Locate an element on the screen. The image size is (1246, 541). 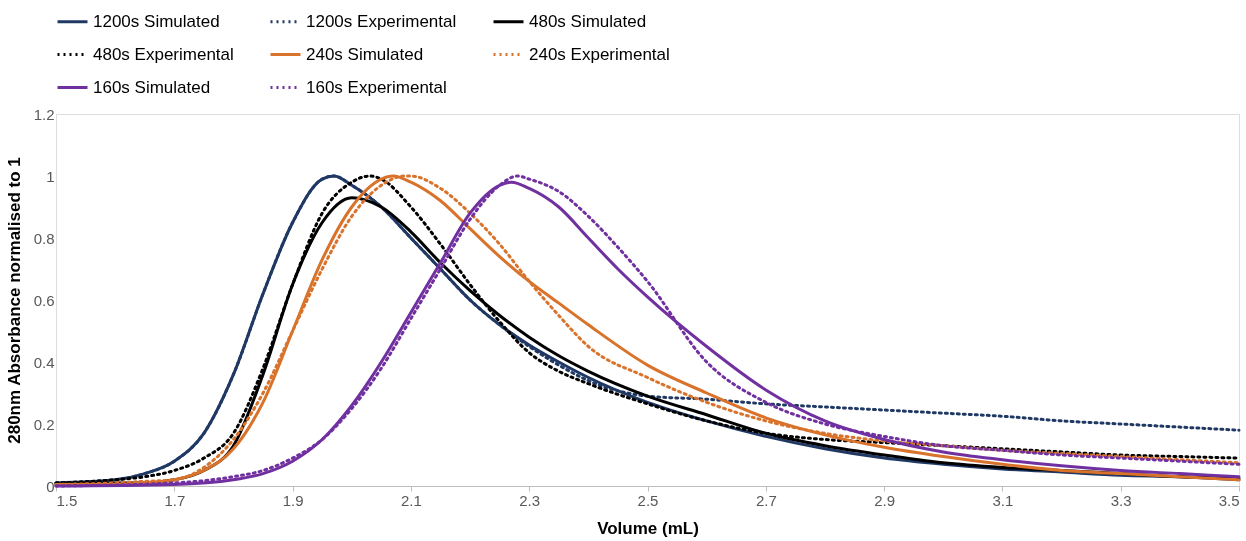
x-tick-label: 1.5 is located at coordinates (67, 500).